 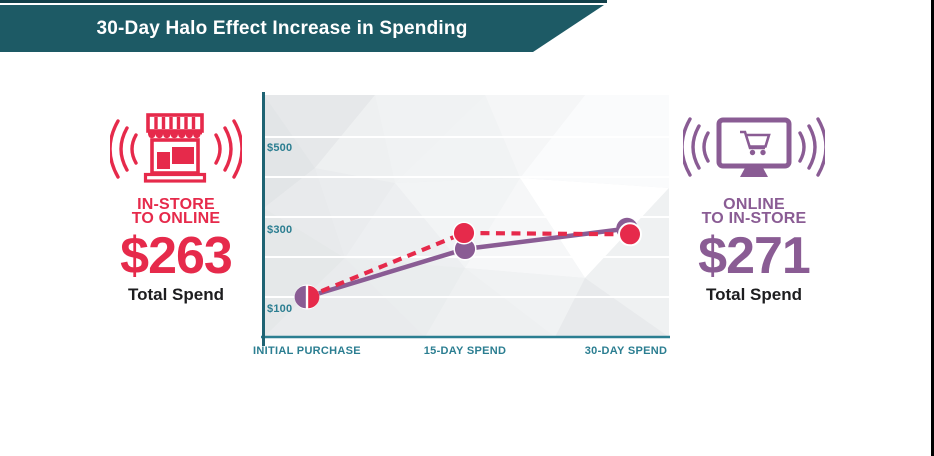 I want to click on storefront-glyph, so click(x=175, y=148).